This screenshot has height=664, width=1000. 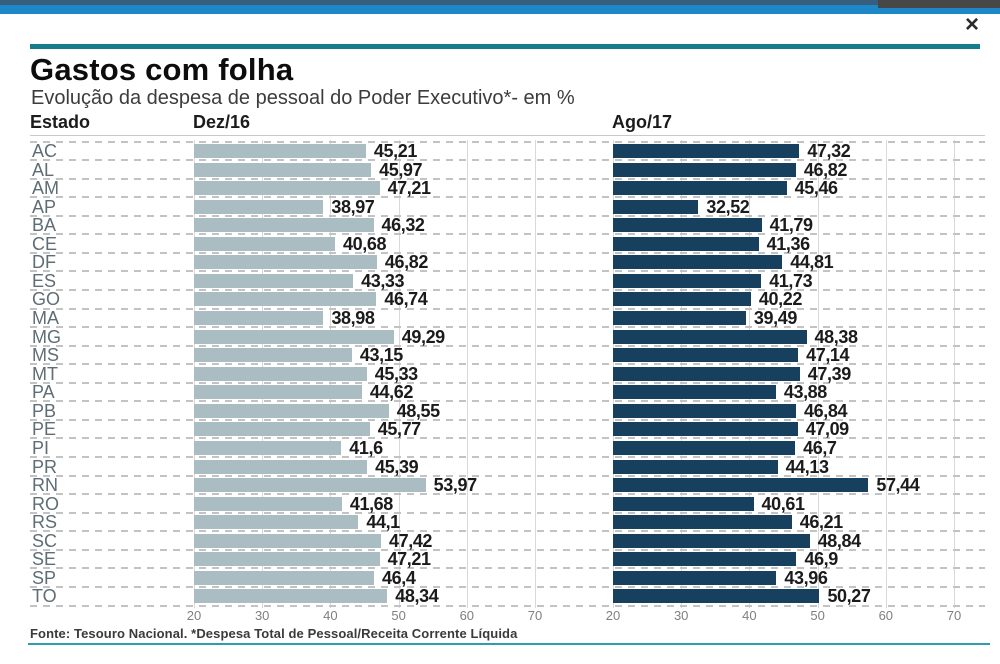 I want to click on axis-tick-dez16-40: 40, so click(x=330, y=615).